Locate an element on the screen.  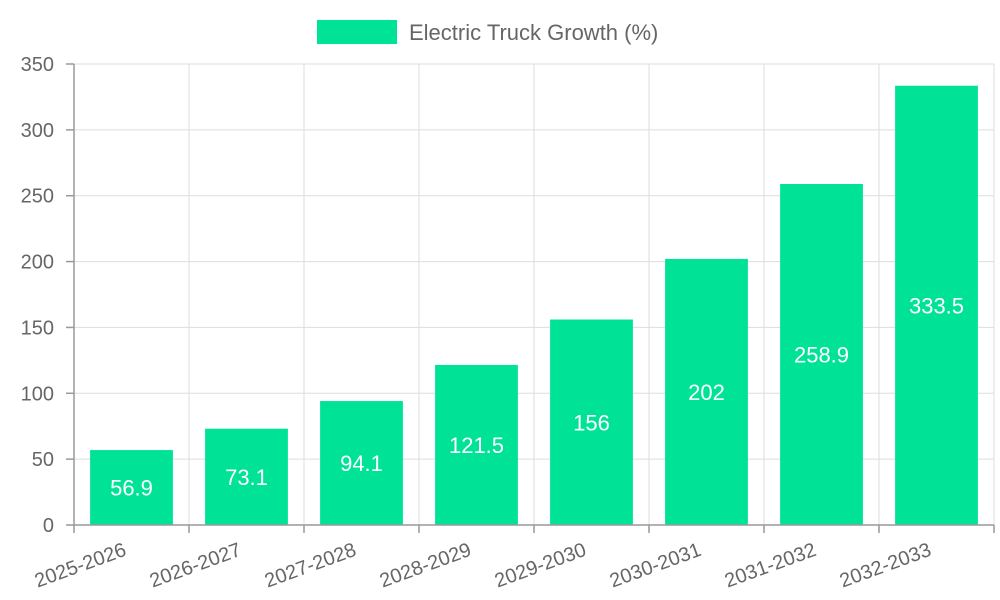
x-tick-label: 2030-2031 is located at coordinates (655, 565).